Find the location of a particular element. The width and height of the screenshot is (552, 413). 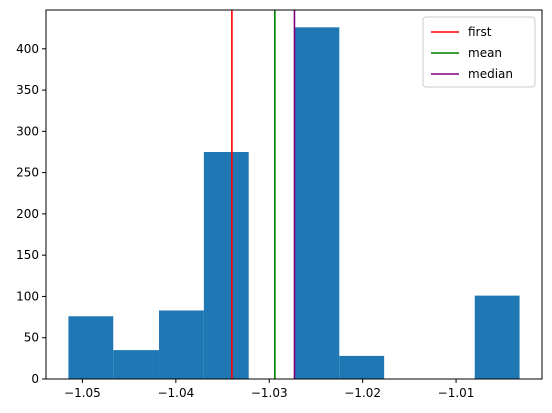

x-tick-label: −1.04 is located at coordinates (175, 393).